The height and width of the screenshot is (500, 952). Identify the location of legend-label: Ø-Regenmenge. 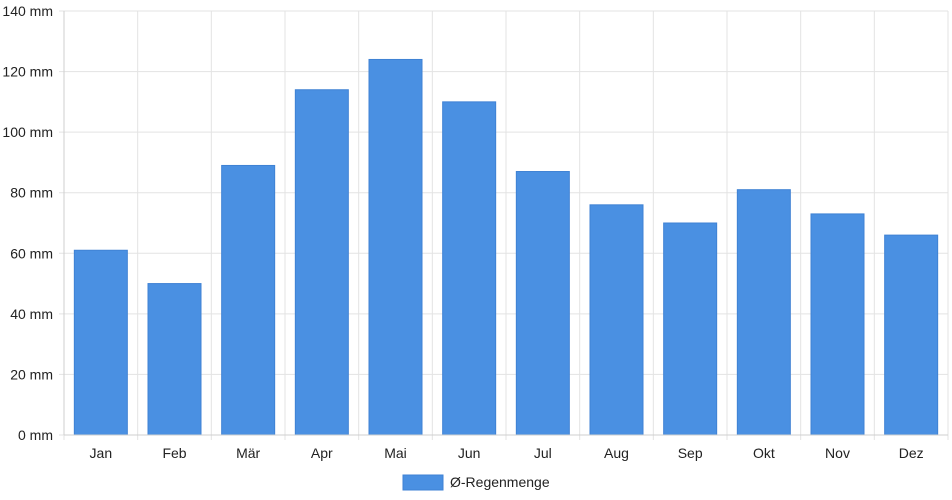
(500, 482).